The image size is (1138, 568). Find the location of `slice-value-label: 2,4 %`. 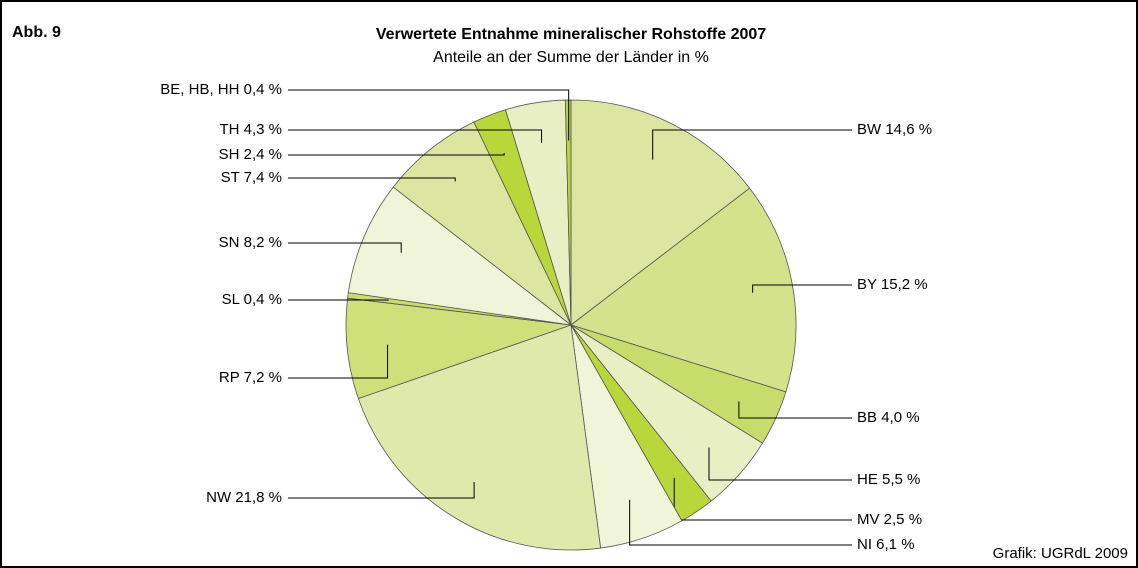

slice-value-label: 2,4 % is located at coordinates (263, 154).